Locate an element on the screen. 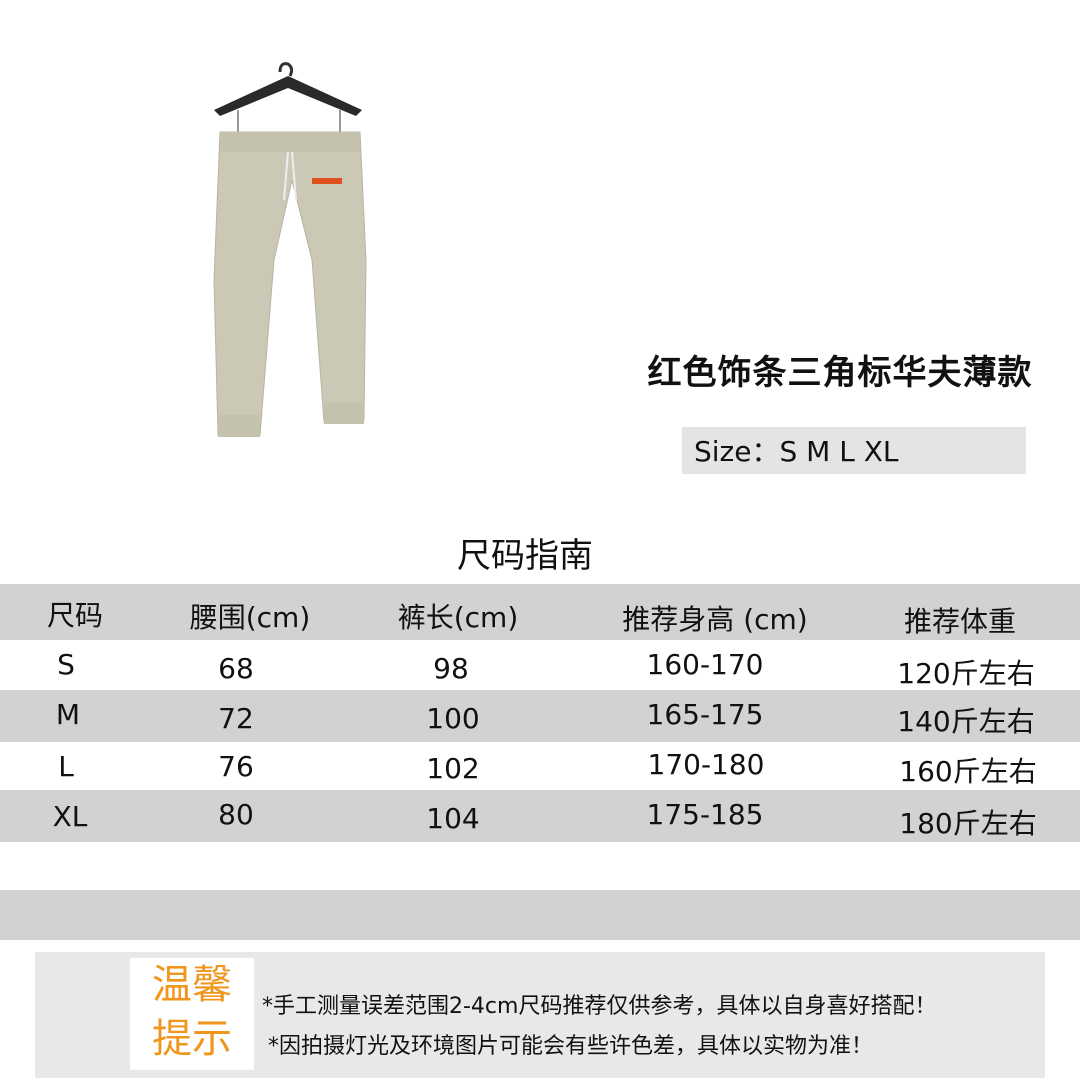 This screenshot has width=1080, height=1080. cell-size: L is located at coordinates (66, 766).